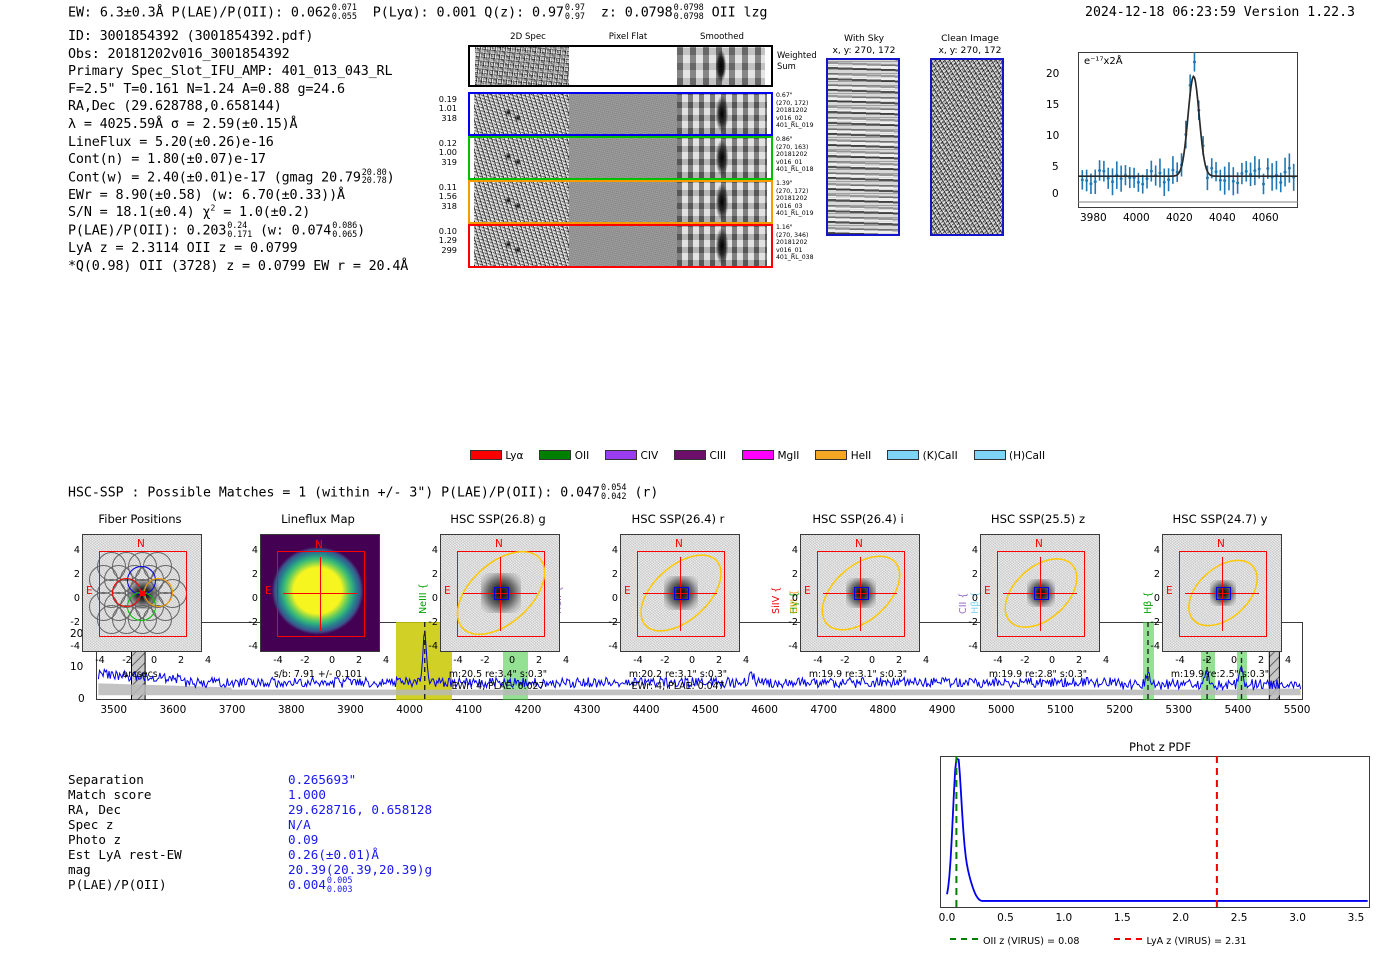 This screenshot has width=1400, height=953. I want to click on cutout-4-xtick-3: 2, so click(899, 660).